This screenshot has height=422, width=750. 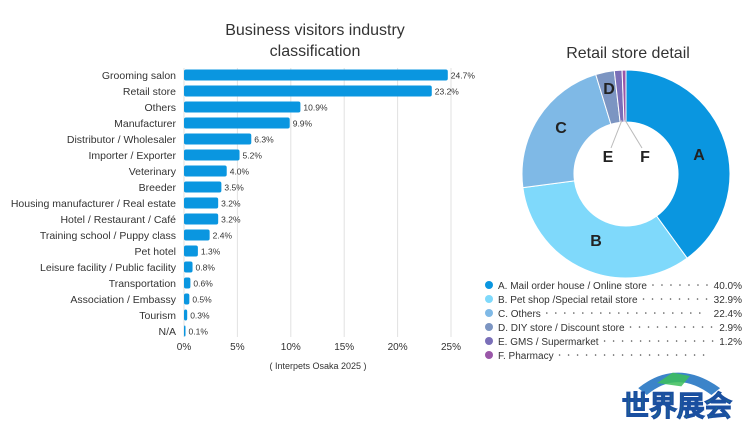 What do you see at coordinates (451, 347) in the screenshot?
I see `x-tick-label: 25%` at bounding box center [451, 347].